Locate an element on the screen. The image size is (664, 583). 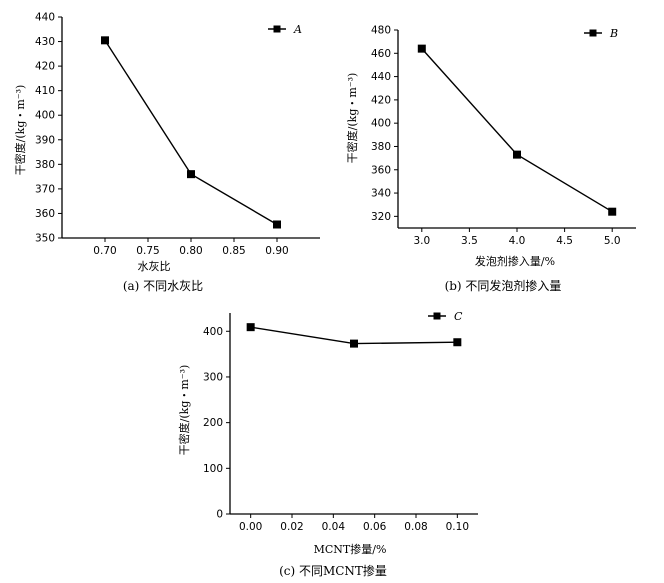
chart-b-xlabel: 发泡剂掺入量/% is located at coordinates (515, 261).